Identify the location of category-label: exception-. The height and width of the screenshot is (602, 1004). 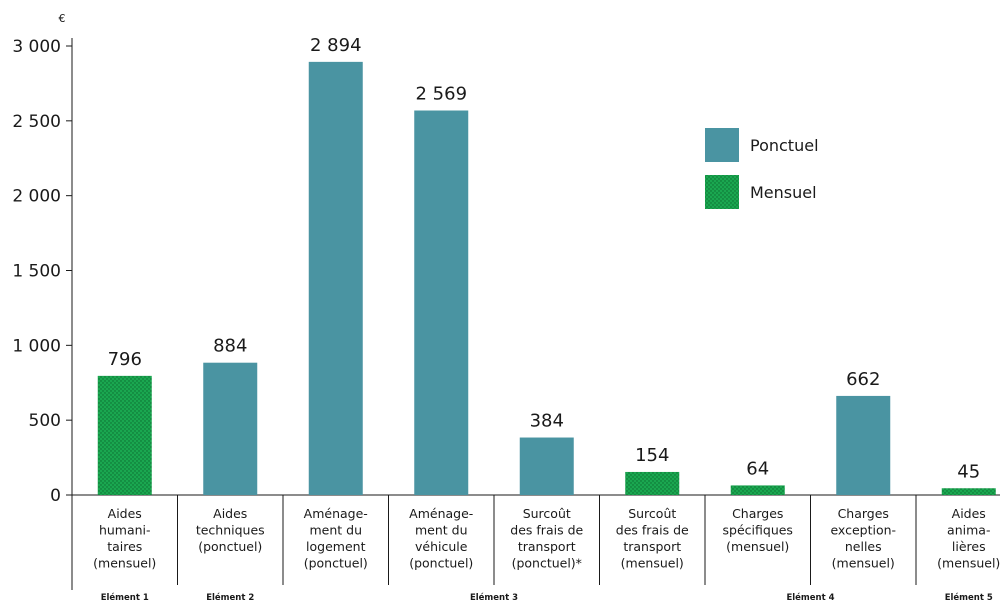
(863, 530).